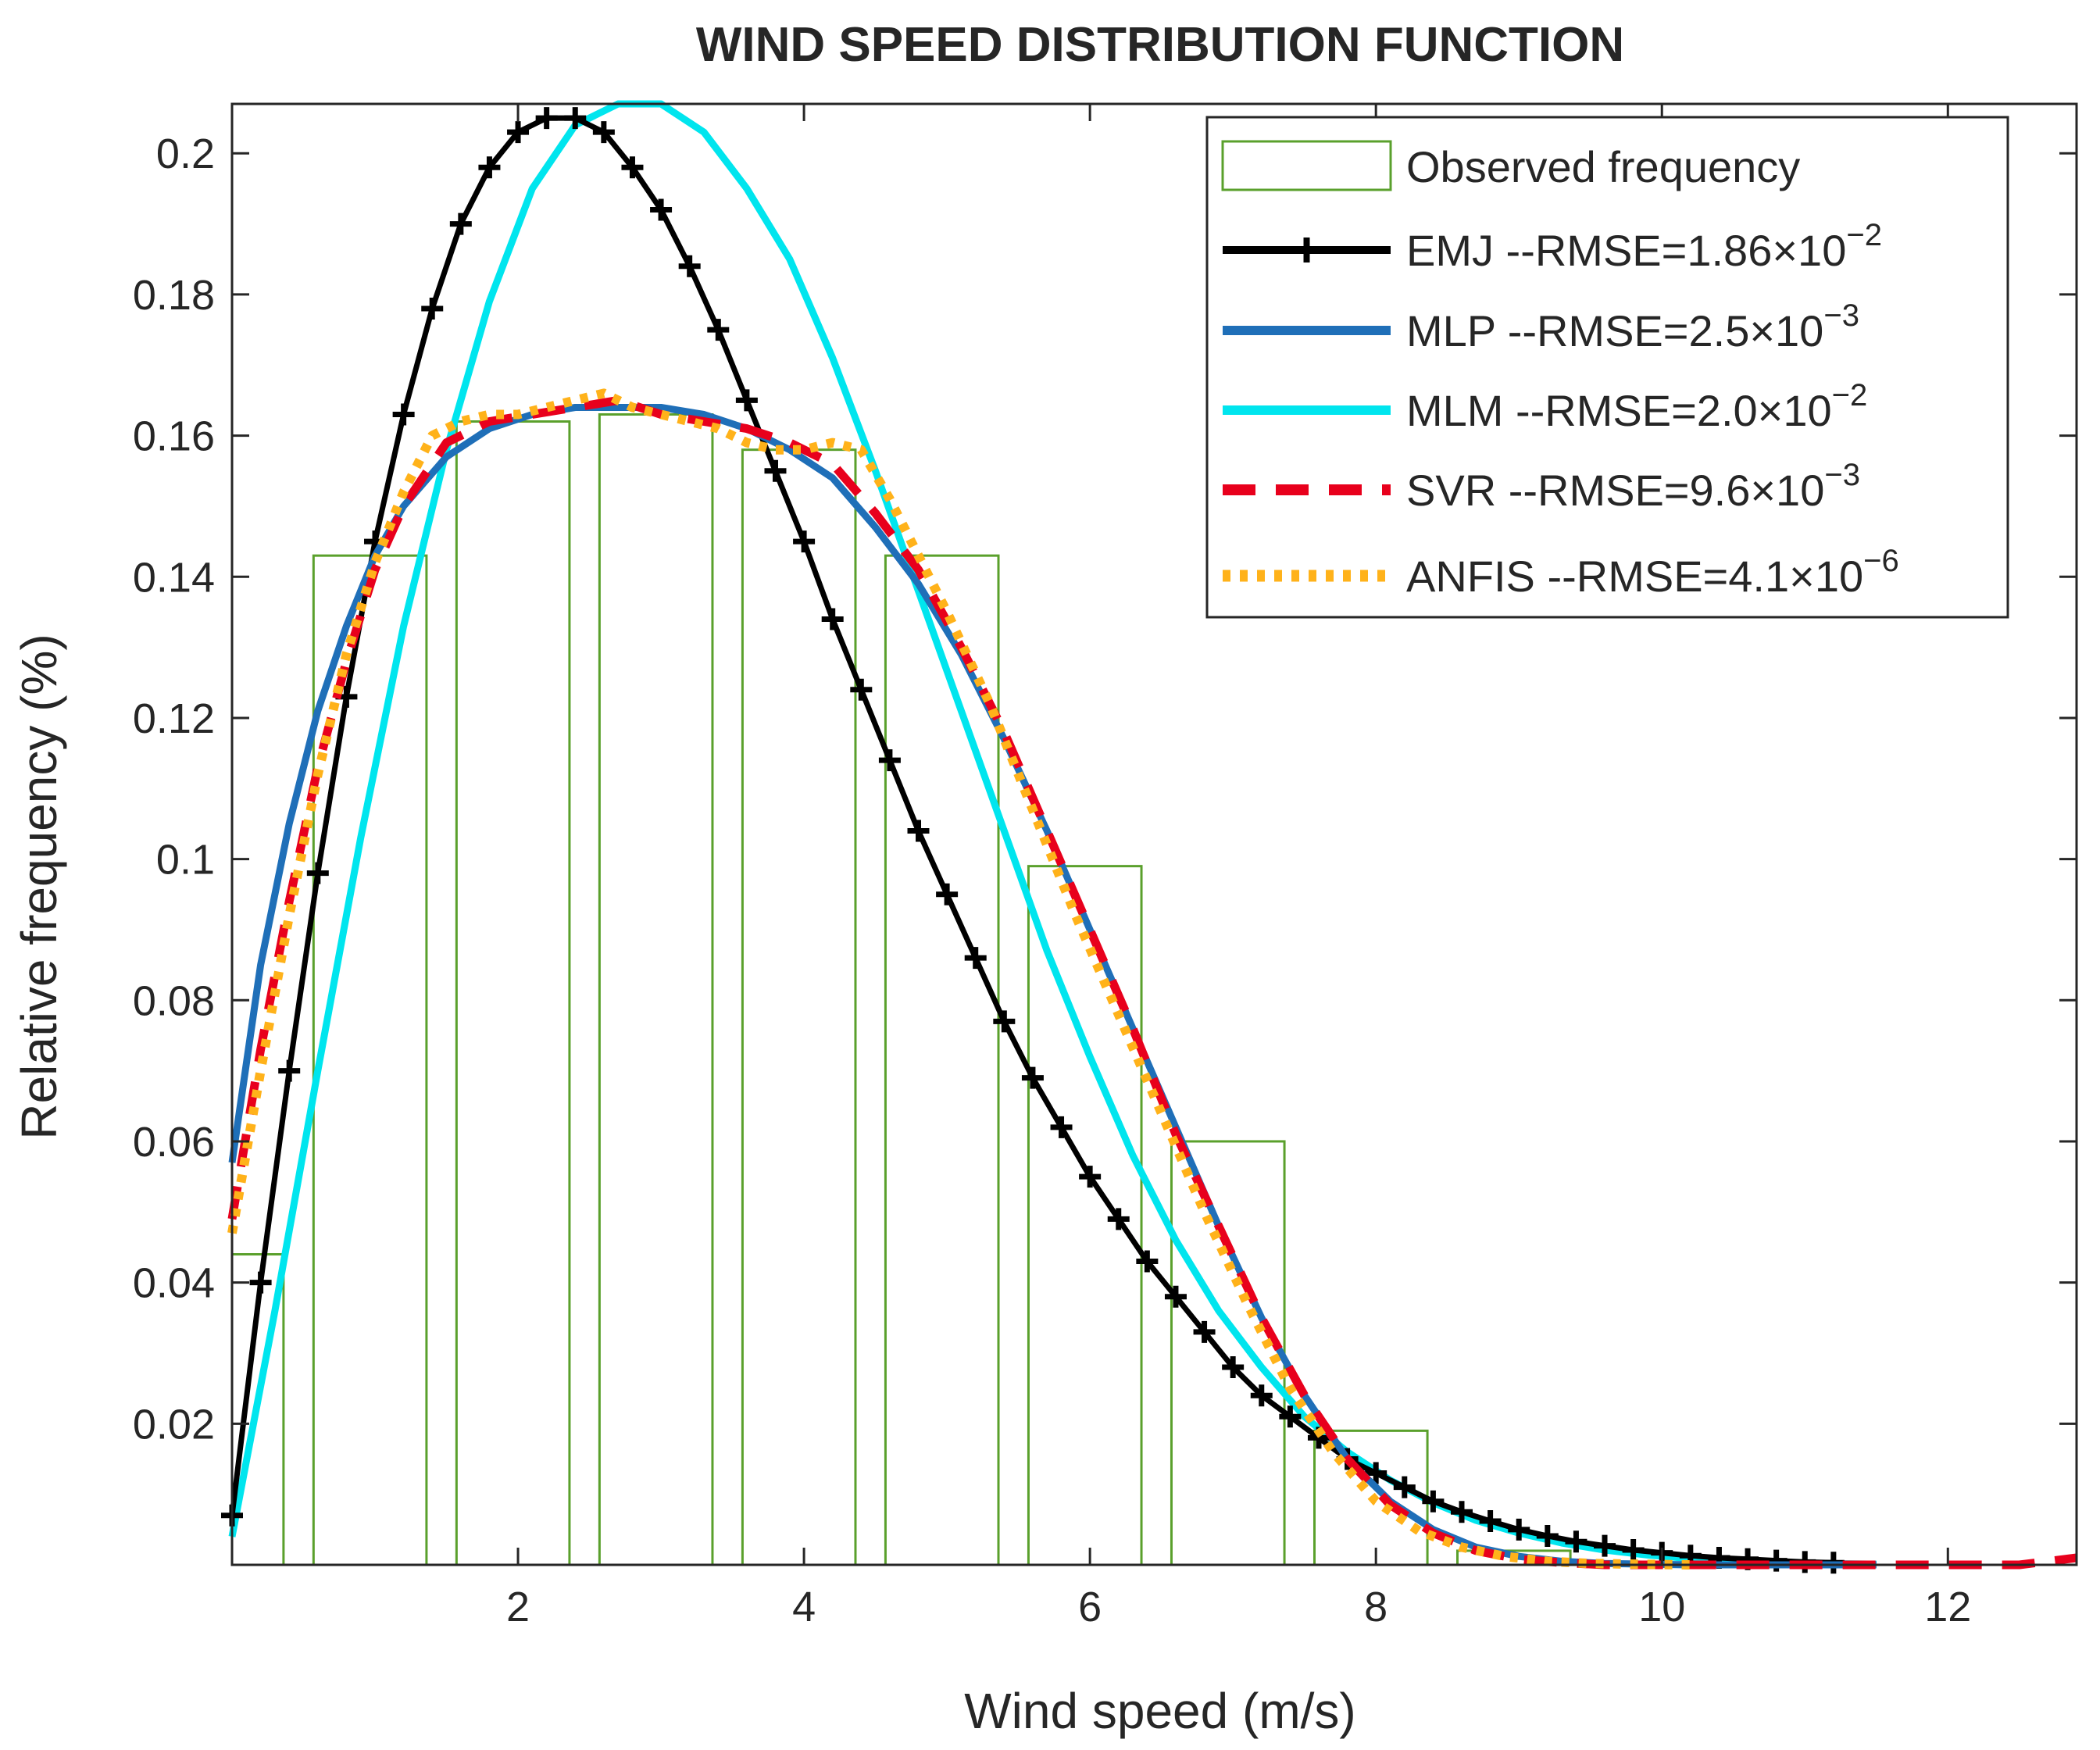 This screenshot has width=2100, height=1750. Describe the element at coordinates (1850, 395) in the screenshot. I see `legend-exponent-mlm: −2` at that location.